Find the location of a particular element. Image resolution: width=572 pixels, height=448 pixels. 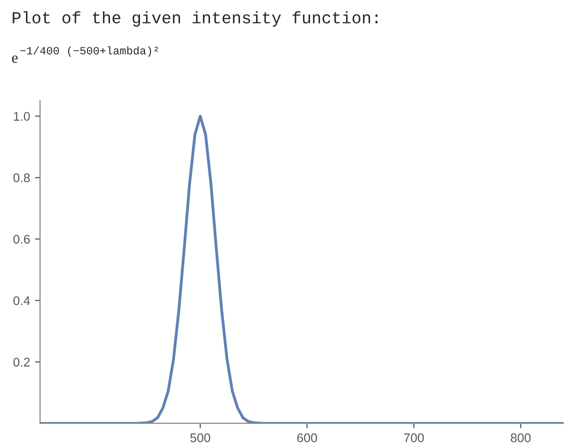

x-tick-label: 600 is located at coordinates (307, 437).